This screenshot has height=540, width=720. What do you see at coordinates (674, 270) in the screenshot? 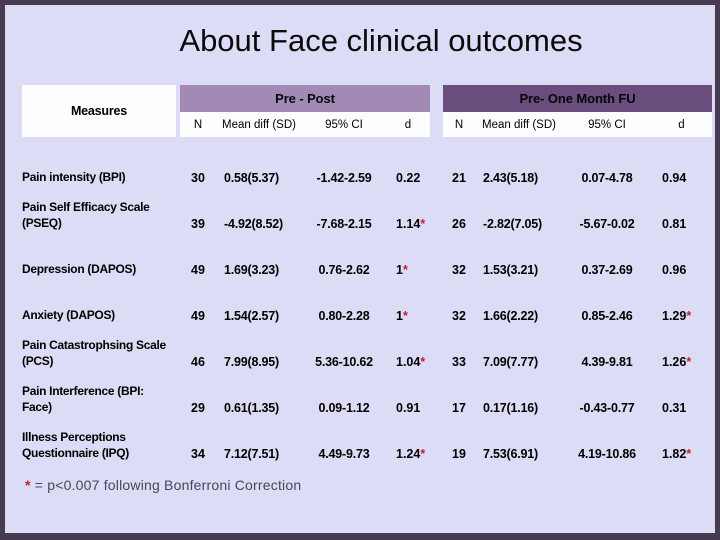
I see `fu-d: 0.96` at bounding box center [674, 270].